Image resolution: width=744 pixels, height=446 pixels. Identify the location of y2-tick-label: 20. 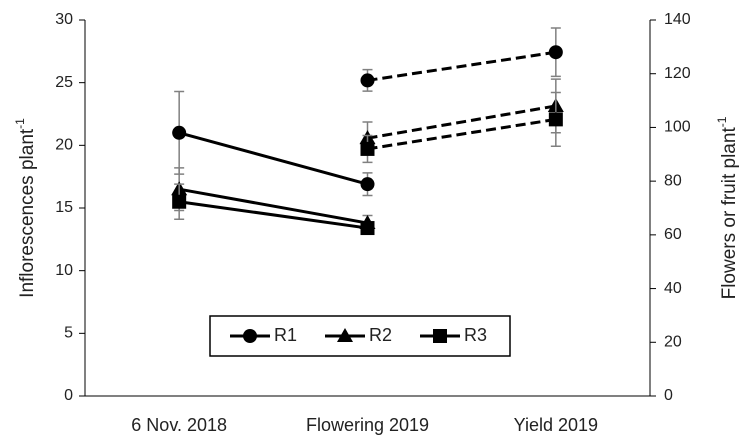
(673, 342).